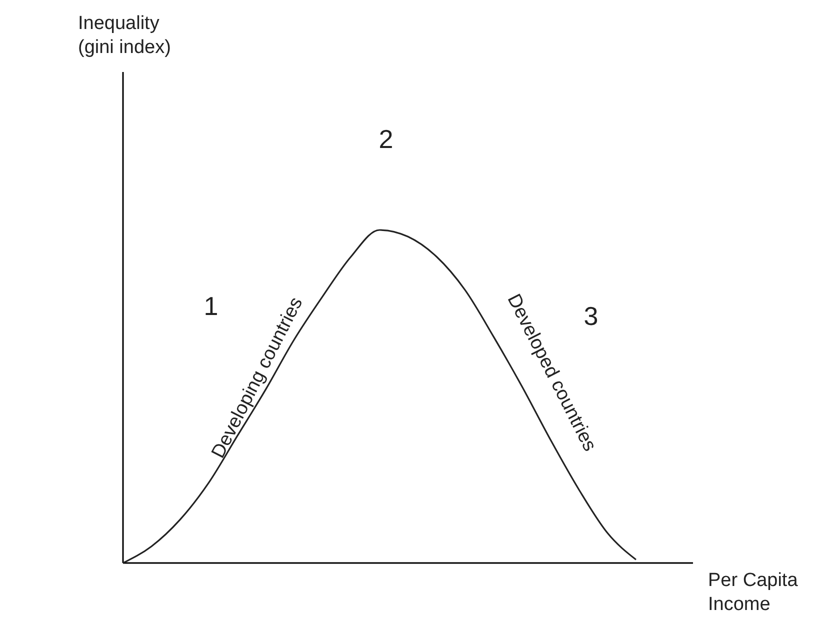 This screenshot has width=822, height=633. I want to click on annotation: 3, so click(591, 315).